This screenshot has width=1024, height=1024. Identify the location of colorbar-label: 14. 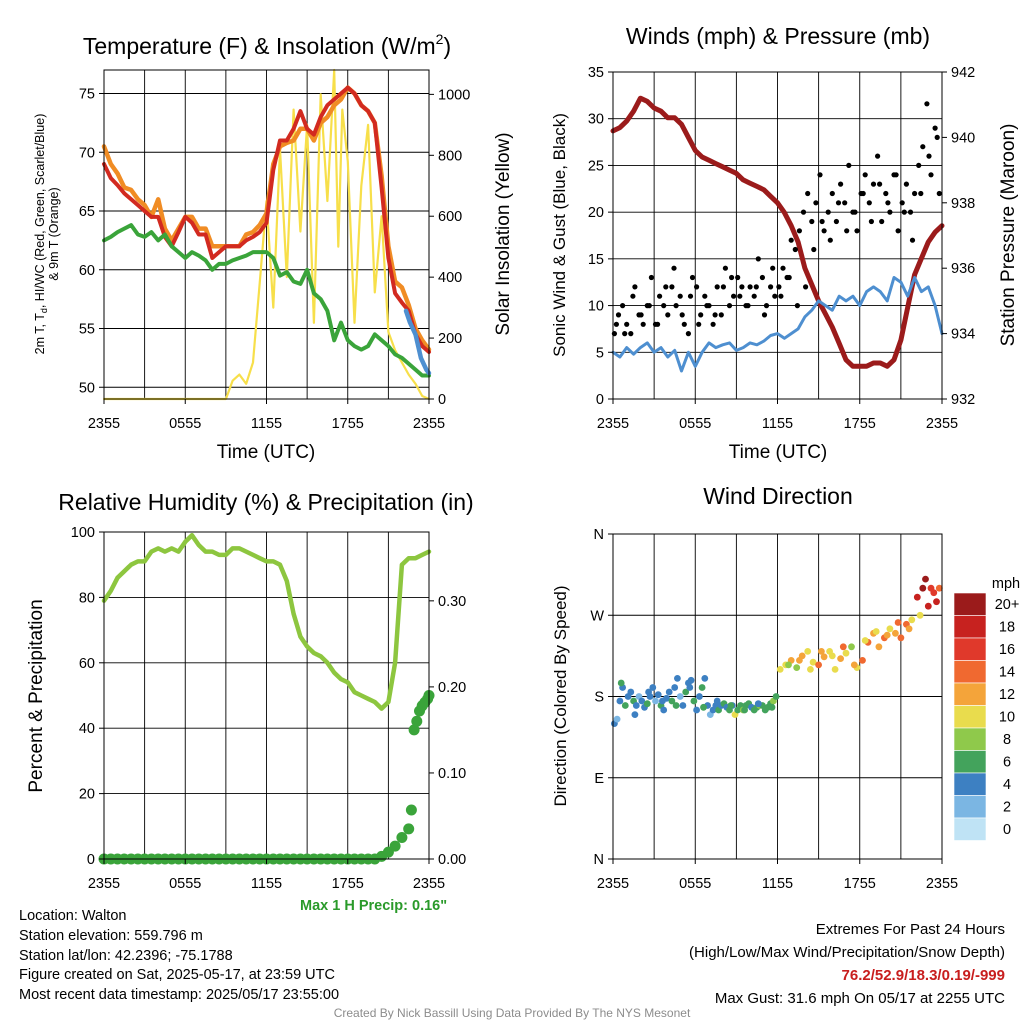
(1007, 673).